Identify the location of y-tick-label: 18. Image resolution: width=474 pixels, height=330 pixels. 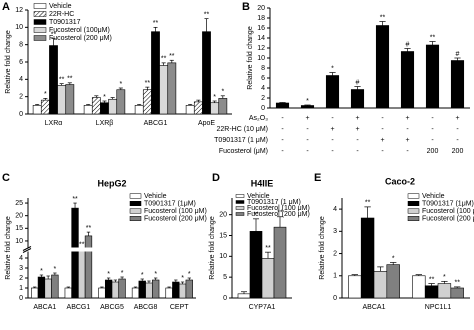
(261, 18).